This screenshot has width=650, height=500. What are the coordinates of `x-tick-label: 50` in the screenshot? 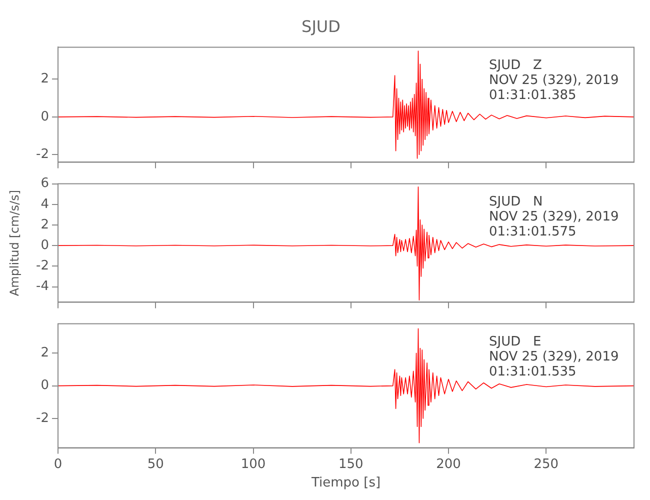 It's located at (155, 464).